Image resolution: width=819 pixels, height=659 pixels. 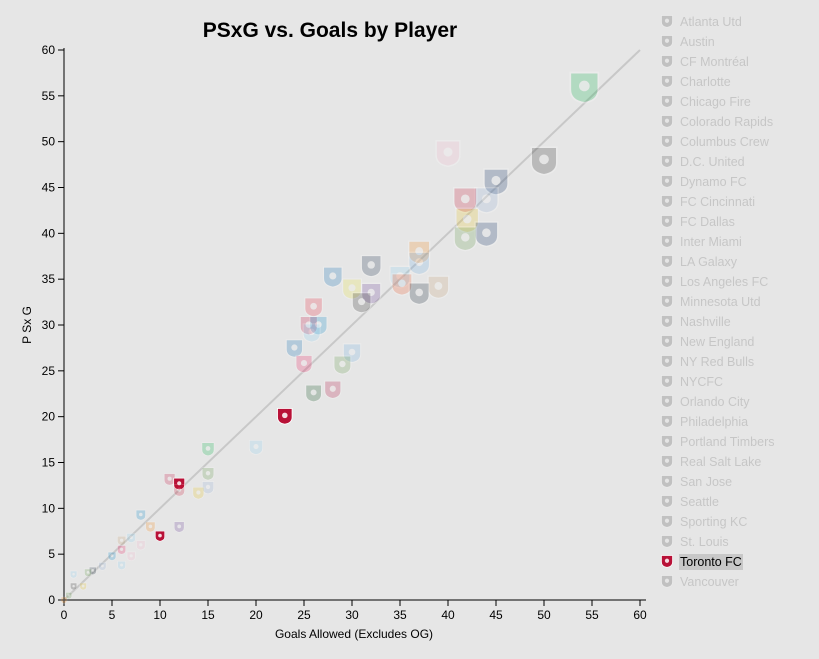 What do you see at coordinates (735, 22) in the screenshot?
I see `legend-item: Atlanta Utd` at bounding box center [735, 22].